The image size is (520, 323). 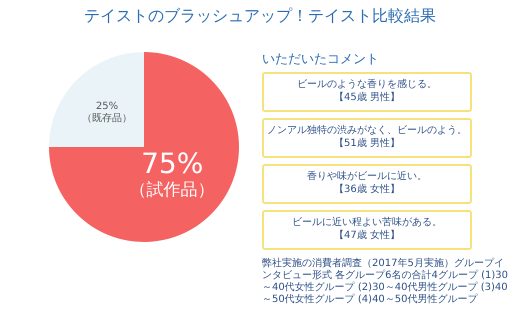 What do you see at coordinates (107, 118) in the screenshot?
I see `slice-label: （既存品）` at bounding box center [107, 118].